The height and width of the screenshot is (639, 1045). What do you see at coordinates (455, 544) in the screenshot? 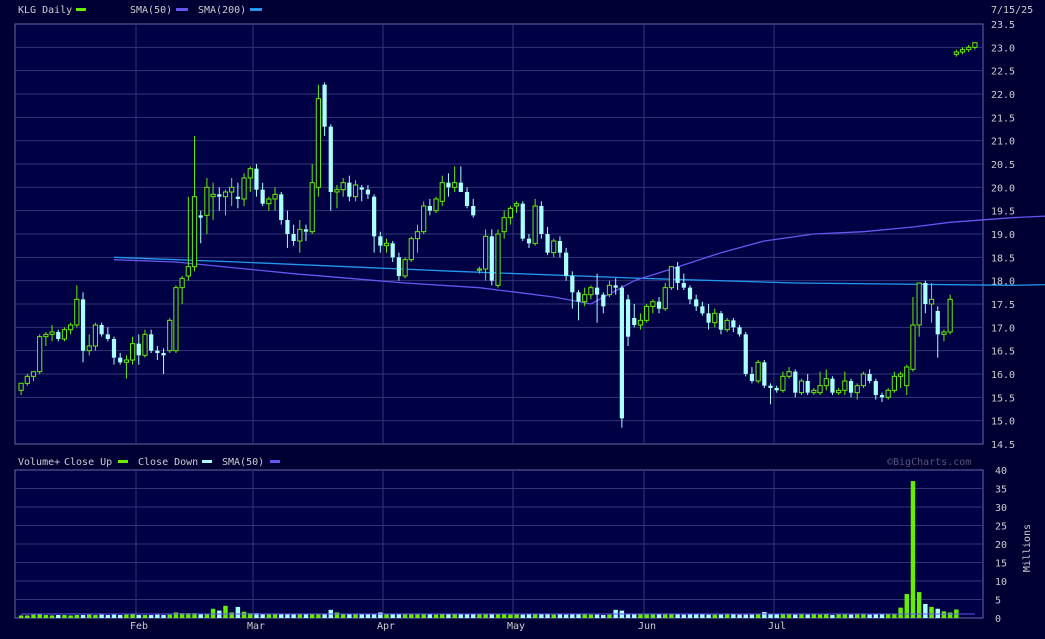
I see `volume-month-grid` at bounding box center [455, 544].